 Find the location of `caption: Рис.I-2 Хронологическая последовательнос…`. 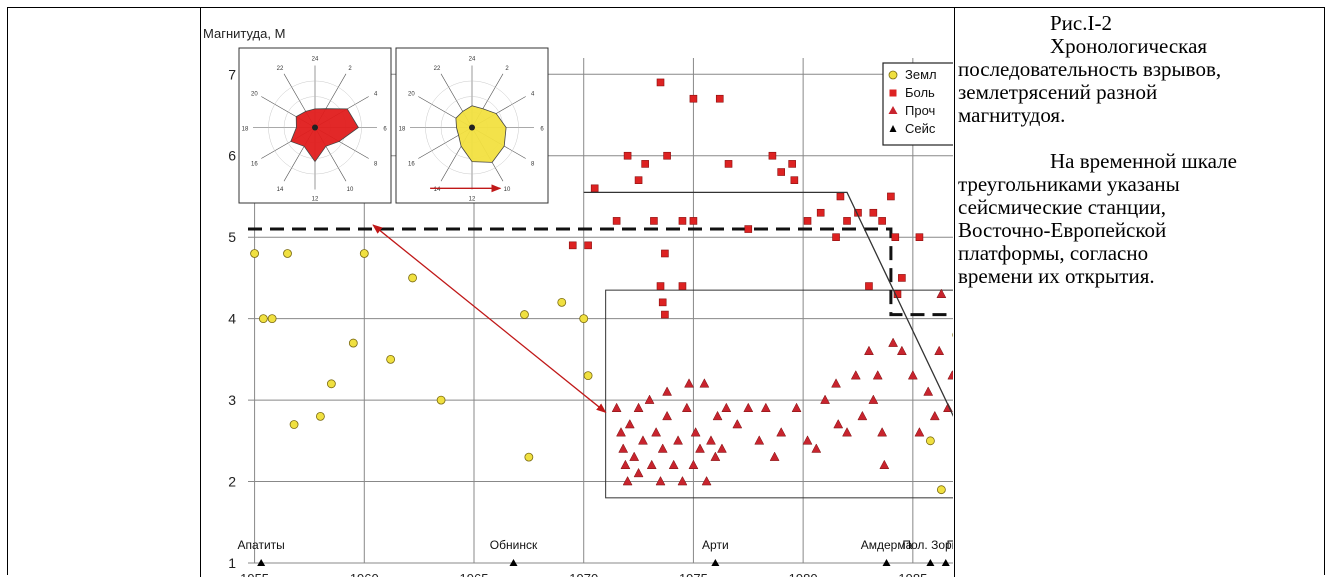

caption: Рис.I-2 Хронологическая последовательнос… is located at coordinates (1140, 150).